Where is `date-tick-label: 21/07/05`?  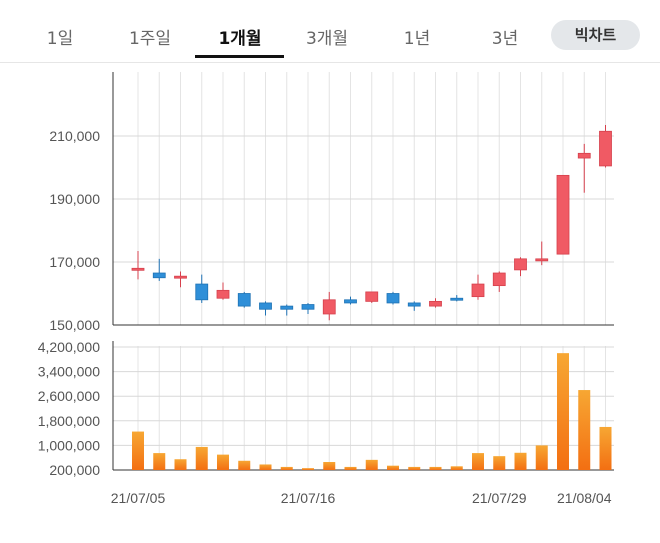 date-tick-label: 21/07/05 is located at coordinates (138, 498).